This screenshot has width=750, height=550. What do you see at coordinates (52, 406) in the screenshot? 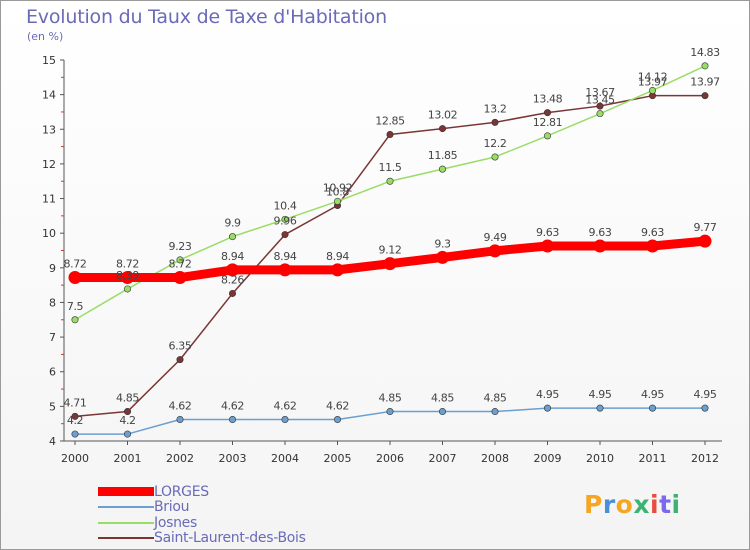
I see `y-tick-label: 5` at bounding box center [52, 406].